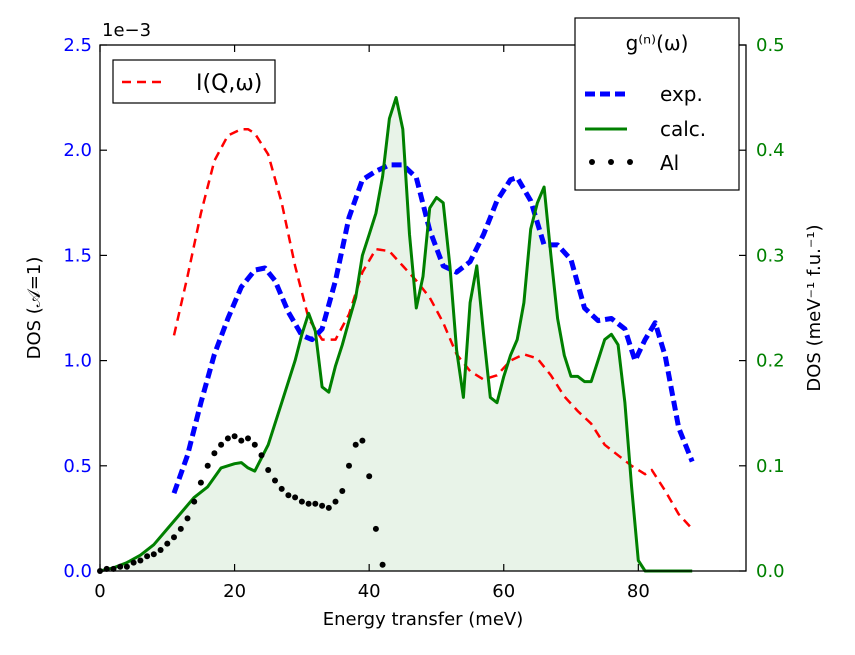  What do you see at coordinates (770, 255) in the screenshot?
I see `right-y-tick-label: 0.3` at bounding box center [770, 255].